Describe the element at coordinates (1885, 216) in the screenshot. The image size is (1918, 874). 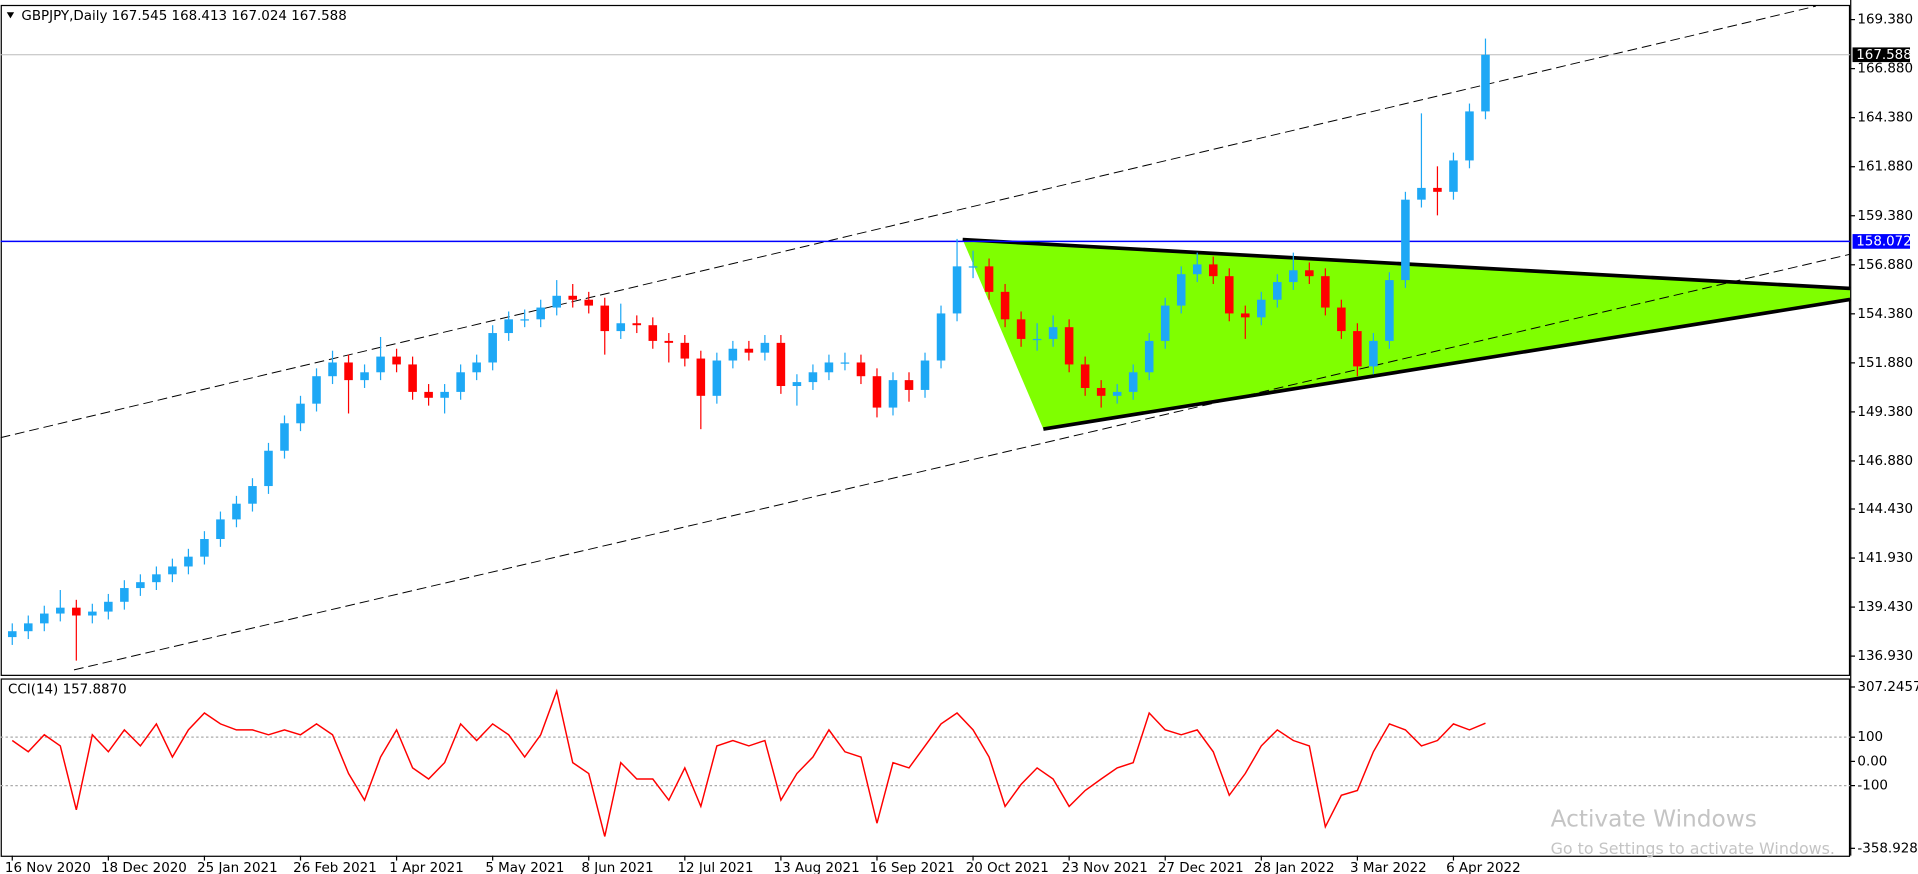
I see `y-tick-label: 159.380` at that location.